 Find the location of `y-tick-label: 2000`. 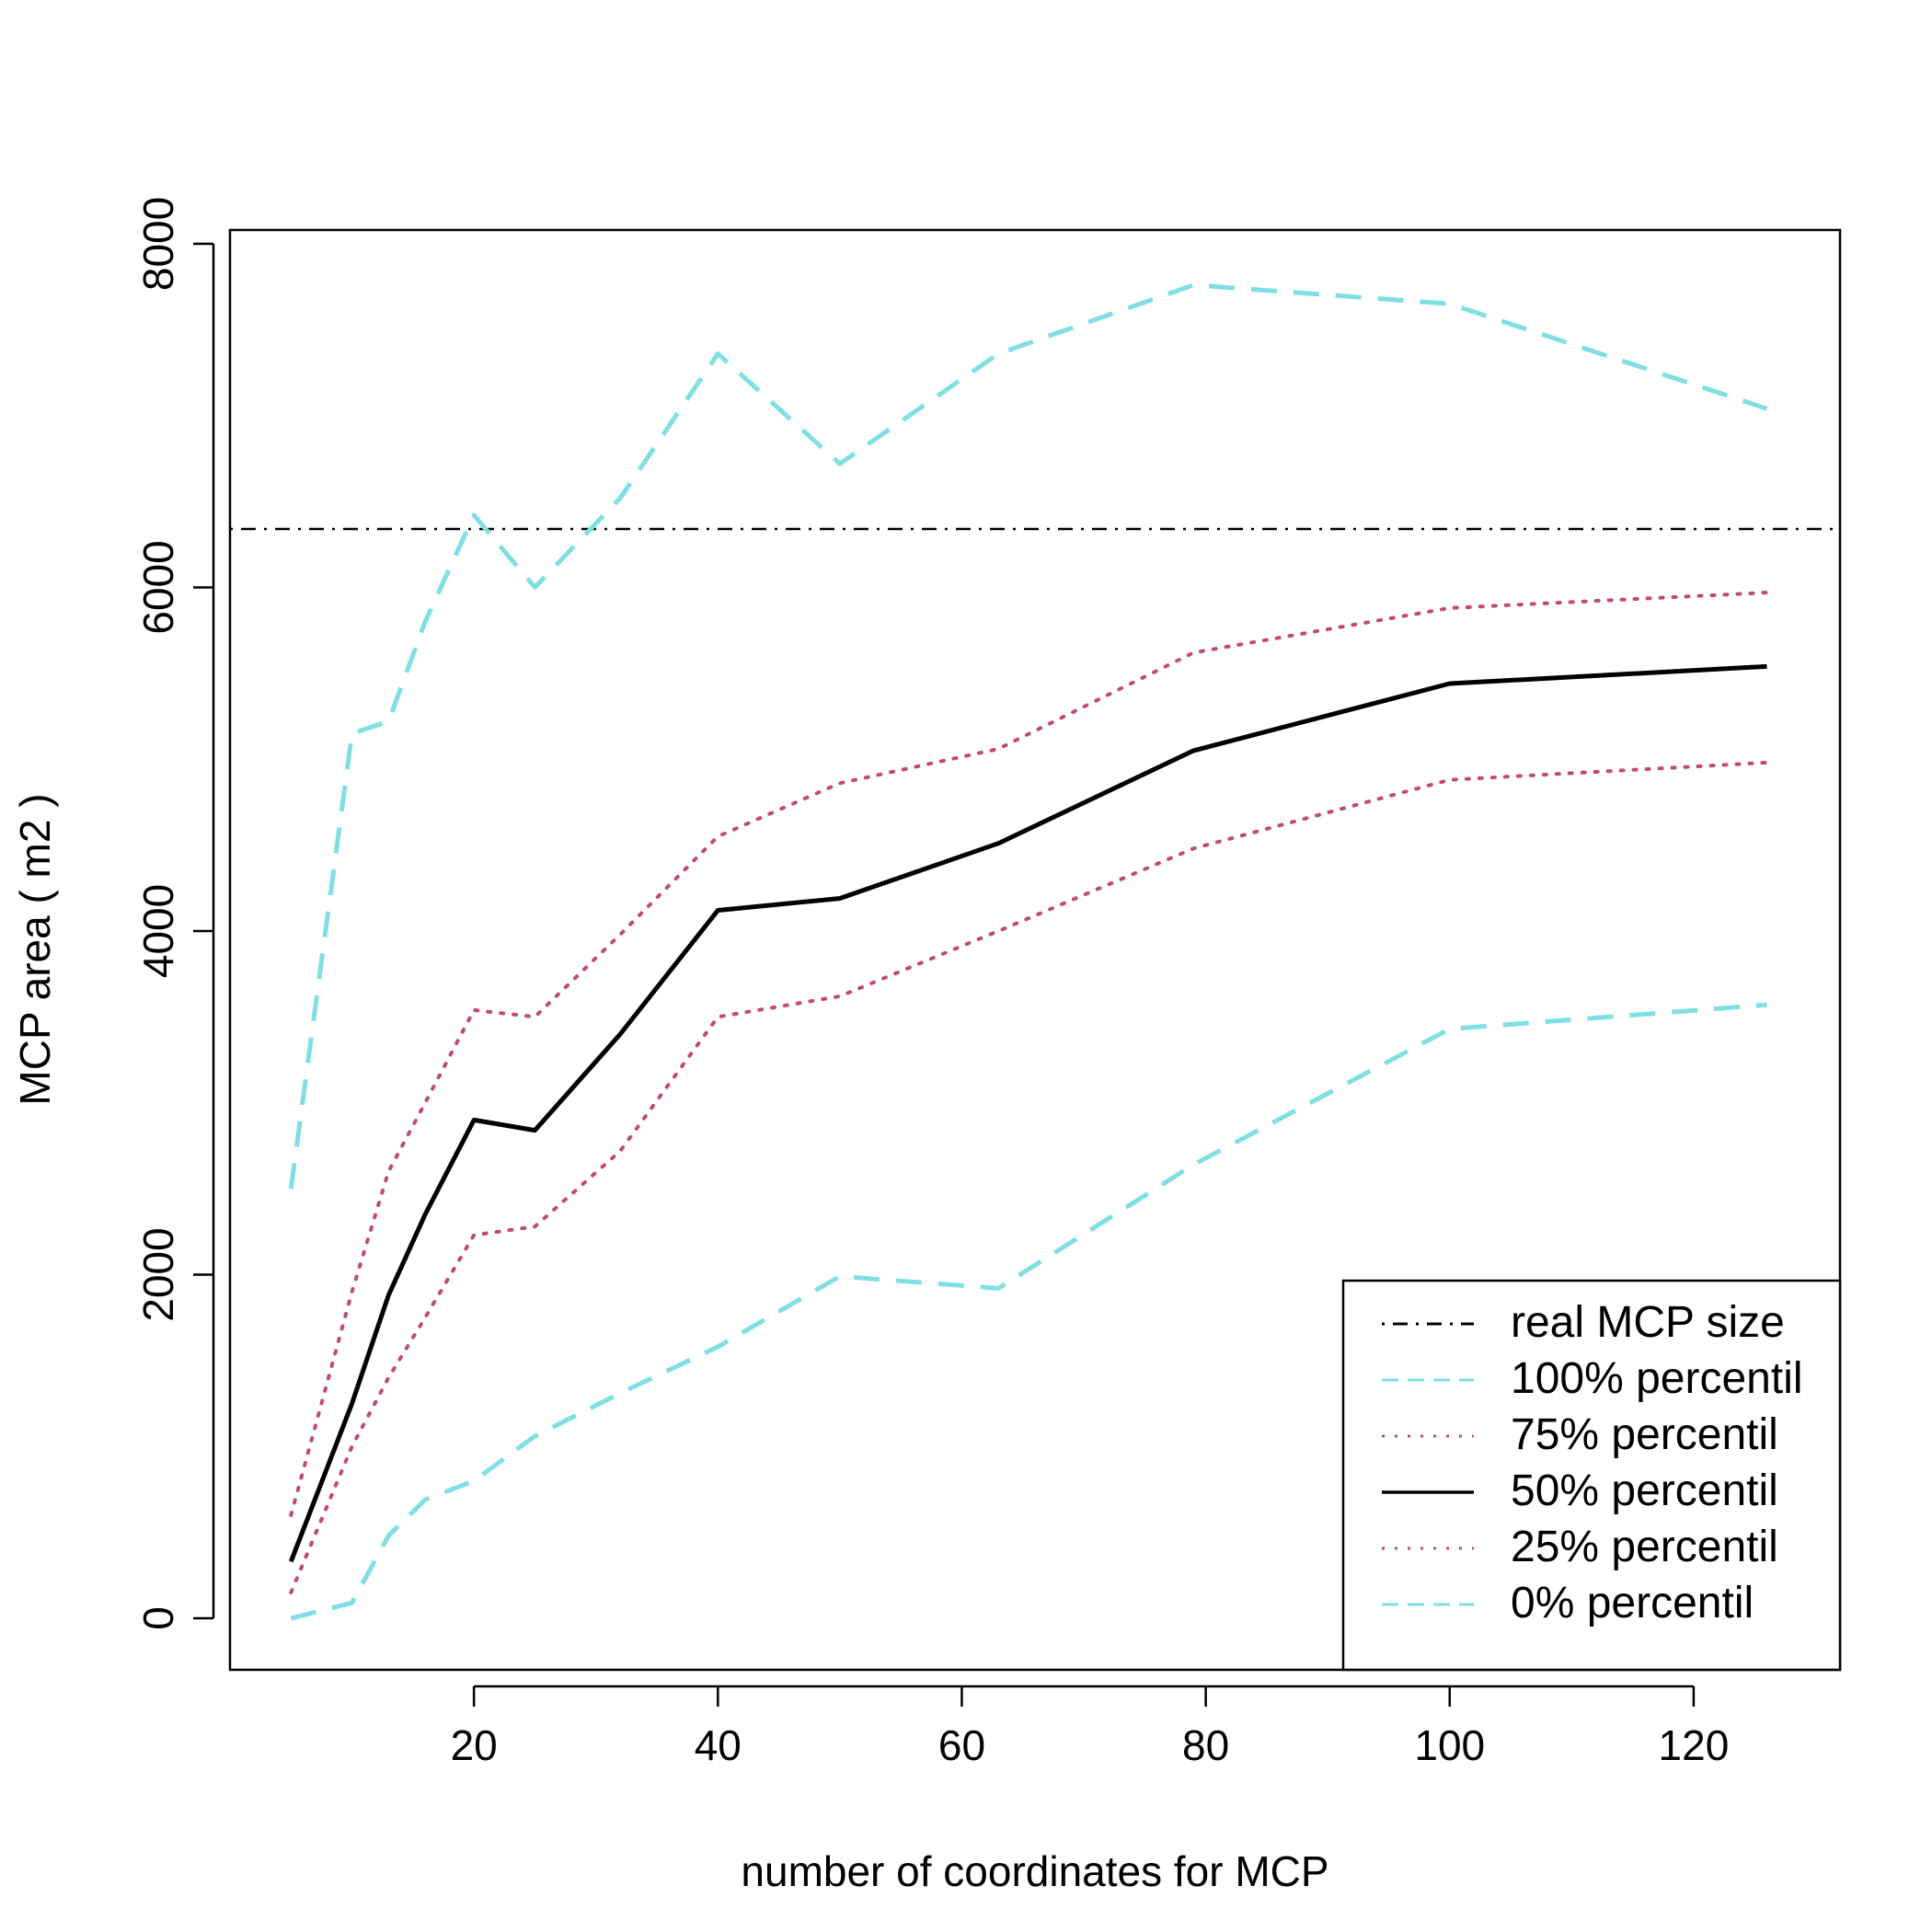

y-tick-label: 2000 is located at coordinates (158, 1274).